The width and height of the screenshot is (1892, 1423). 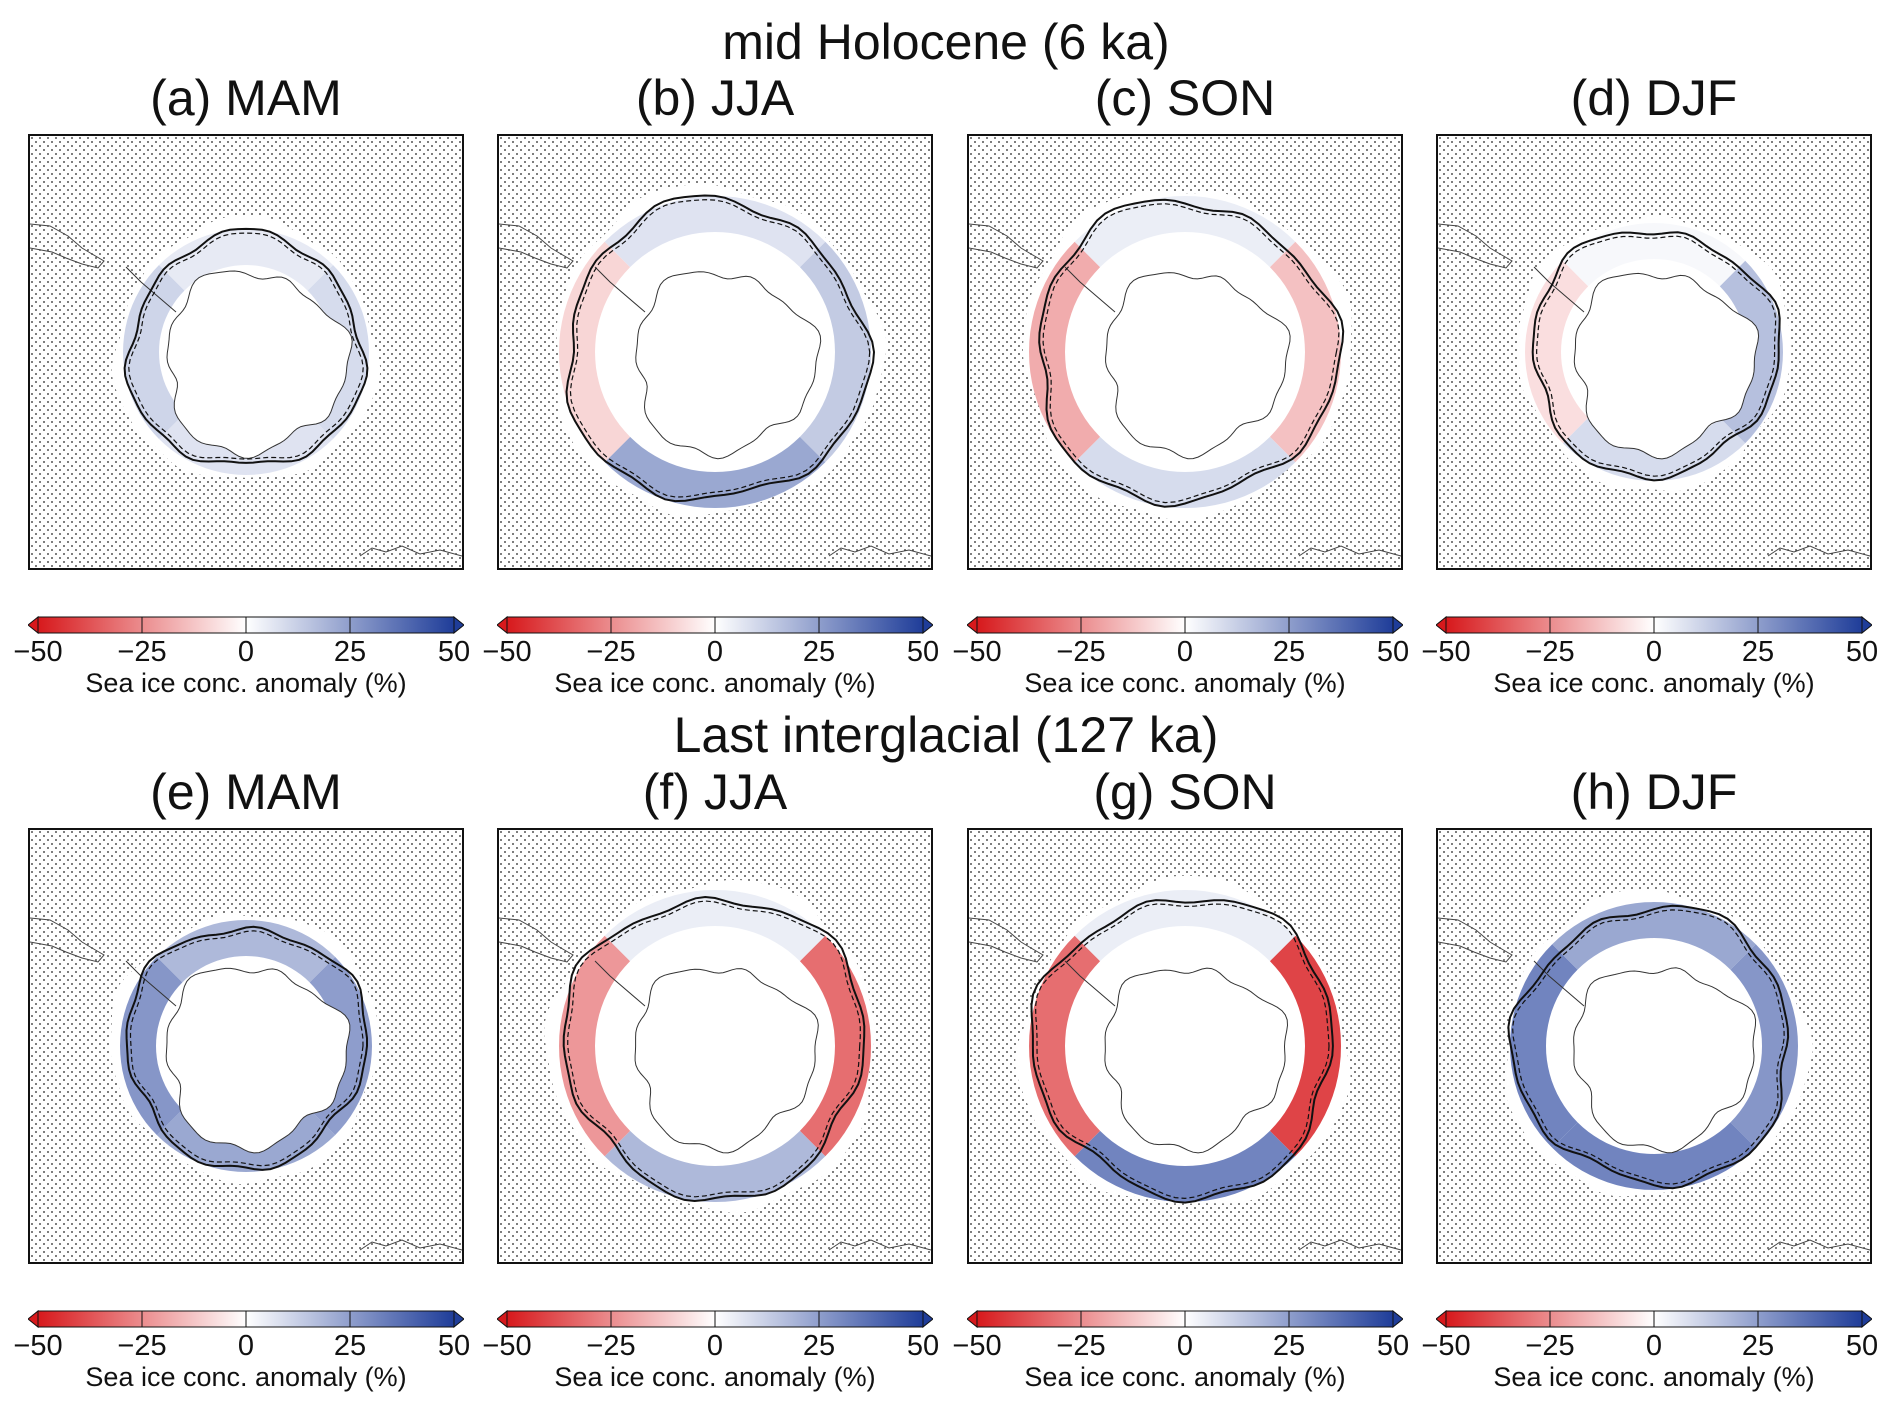 I want to click on panel-title-g: (g) SON, so click(x=1185, y=792).